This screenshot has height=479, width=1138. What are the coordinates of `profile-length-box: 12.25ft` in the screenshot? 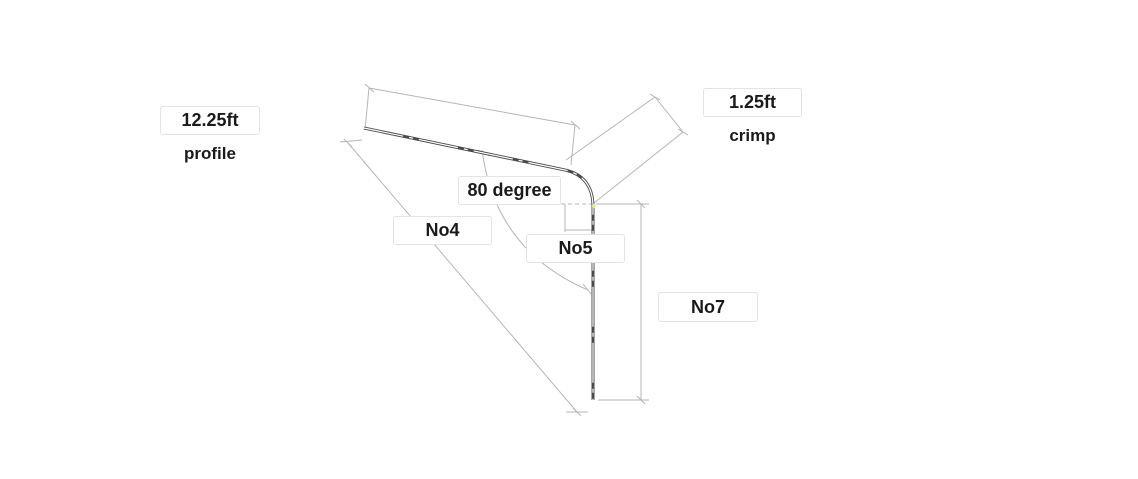 It's located at (210, 120).